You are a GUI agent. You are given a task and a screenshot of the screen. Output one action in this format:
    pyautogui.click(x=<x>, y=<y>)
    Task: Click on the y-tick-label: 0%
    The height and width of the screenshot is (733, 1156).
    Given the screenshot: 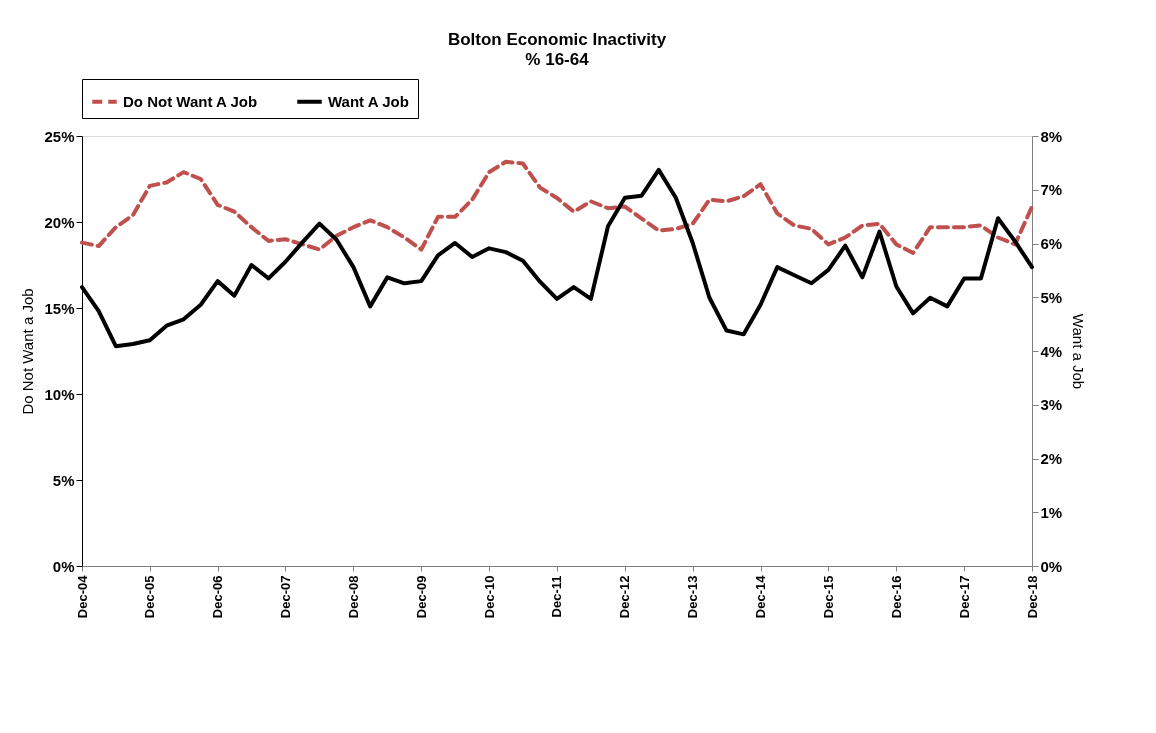 What is the action you would take?
    pyautogui.click(x=63, y=566)
    